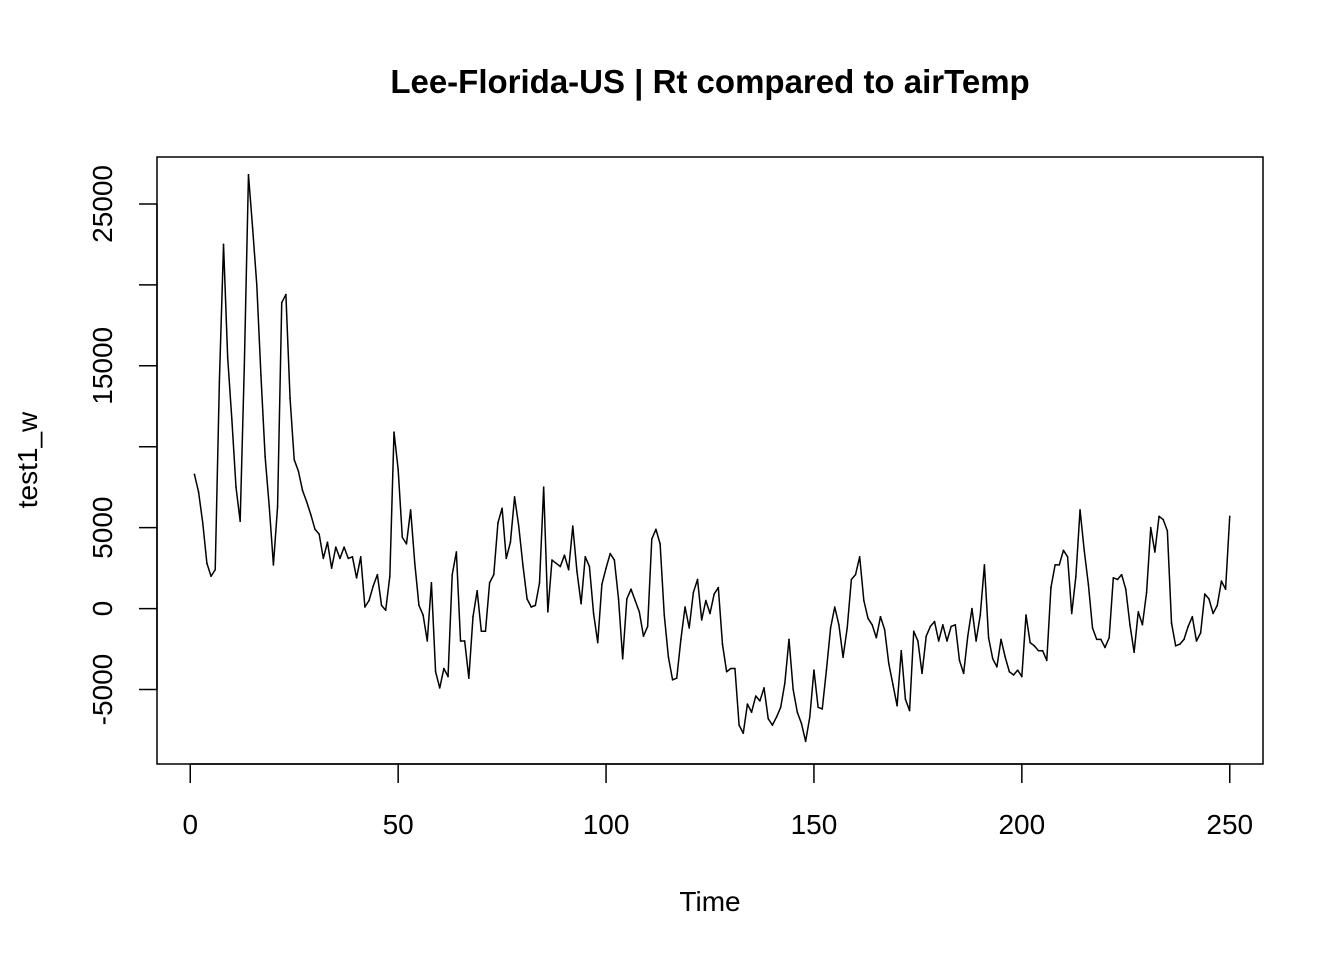  I want to click on x-axis-label: Time, so click(709, 901).